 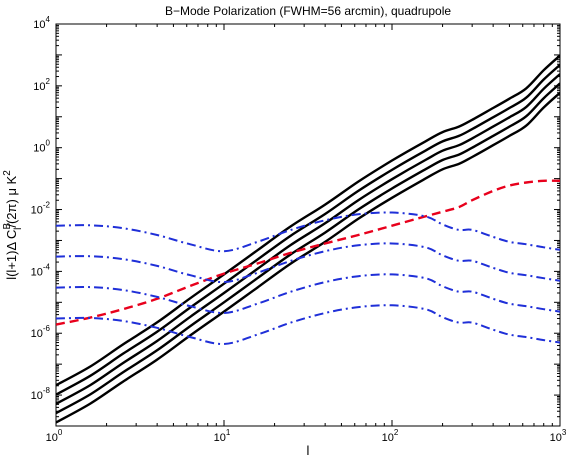 I want to click on x-tick-label: 10², so click(x=390, y=436).